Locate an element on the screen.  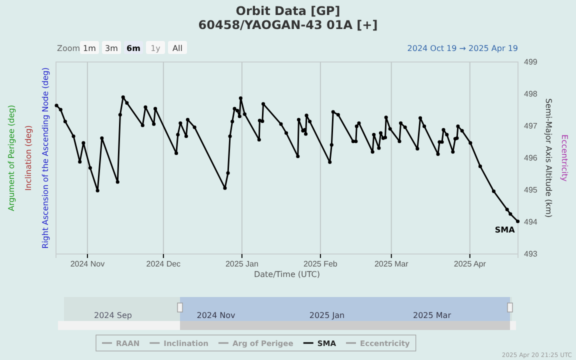
x-tick-label: 2025 Jan is located at coordinates (241, 264).